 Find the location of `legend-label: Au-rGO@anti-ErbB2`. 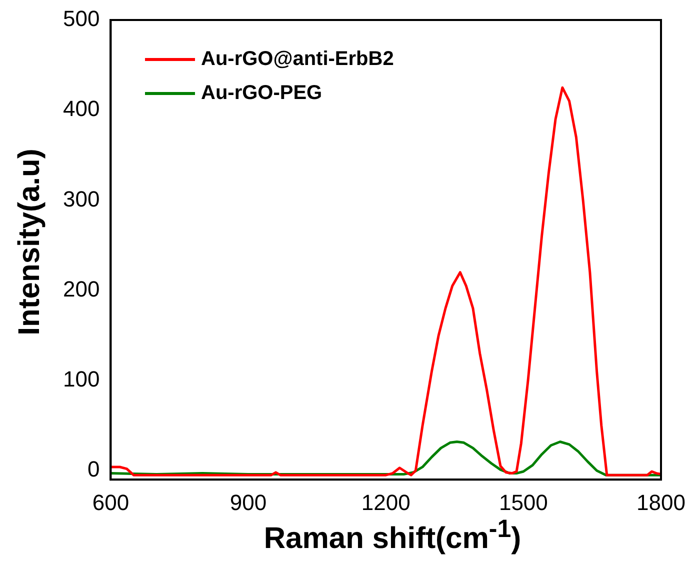

legend-label: Au-rGO@anti-ErbB2 is located at coordinates (297, 59).